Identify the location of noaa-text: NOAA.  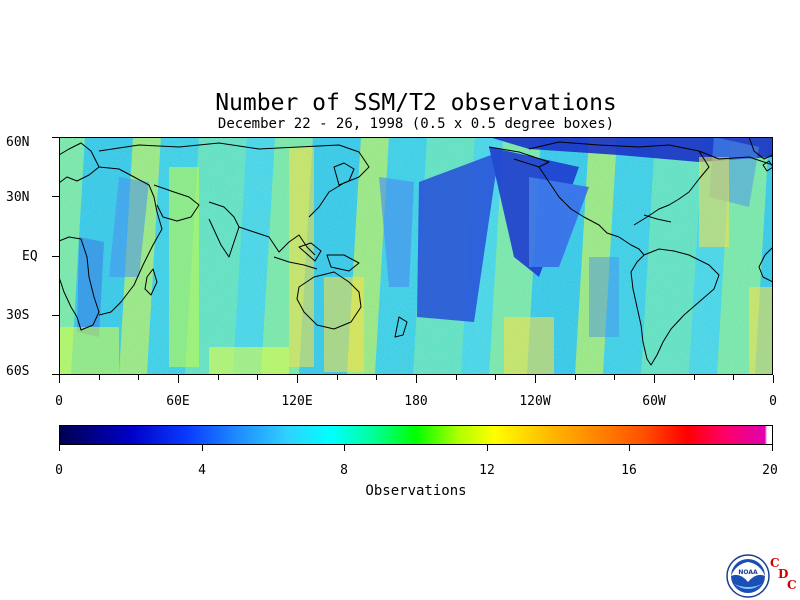
(748, 572).